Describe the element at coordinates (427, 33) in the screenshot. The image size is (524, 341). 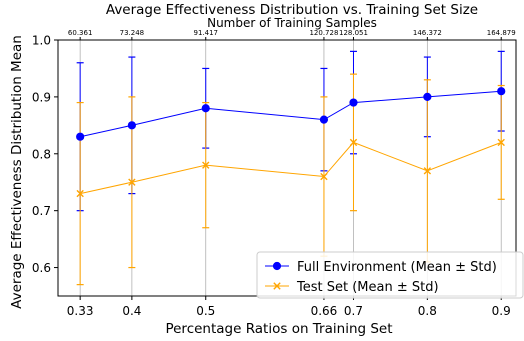
I see `top-tick-label-5: 146.372` at that location.